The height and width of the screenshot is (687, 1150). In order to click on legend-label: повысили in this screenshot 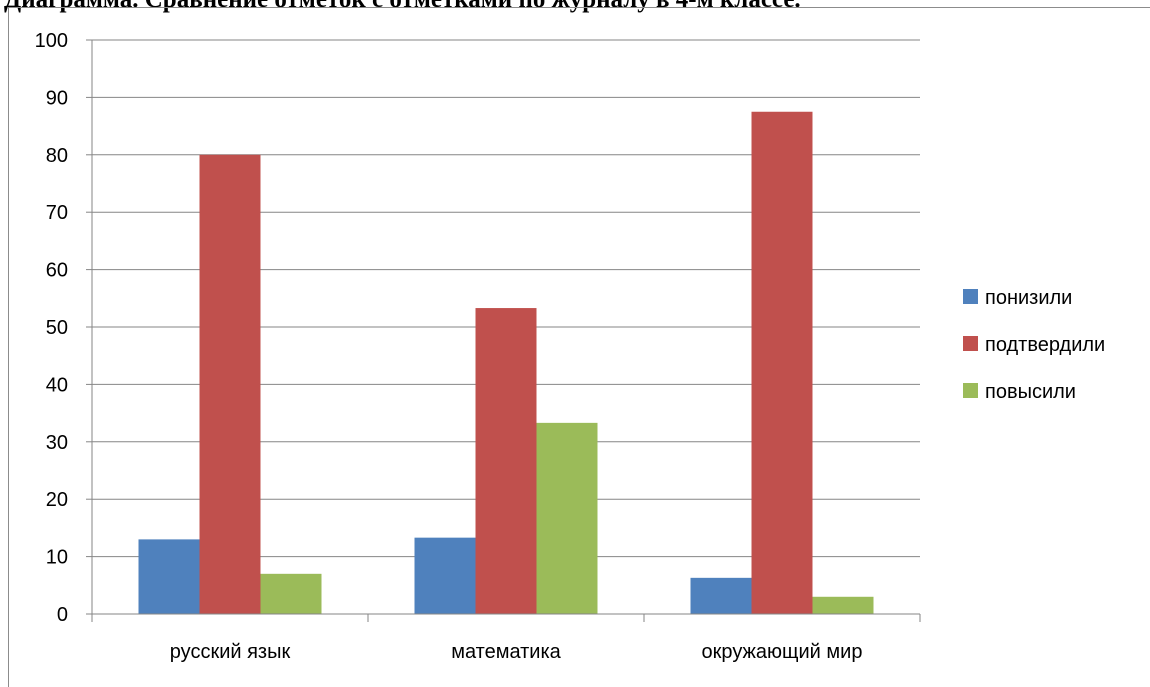, I will do `click(1030, 392)`.